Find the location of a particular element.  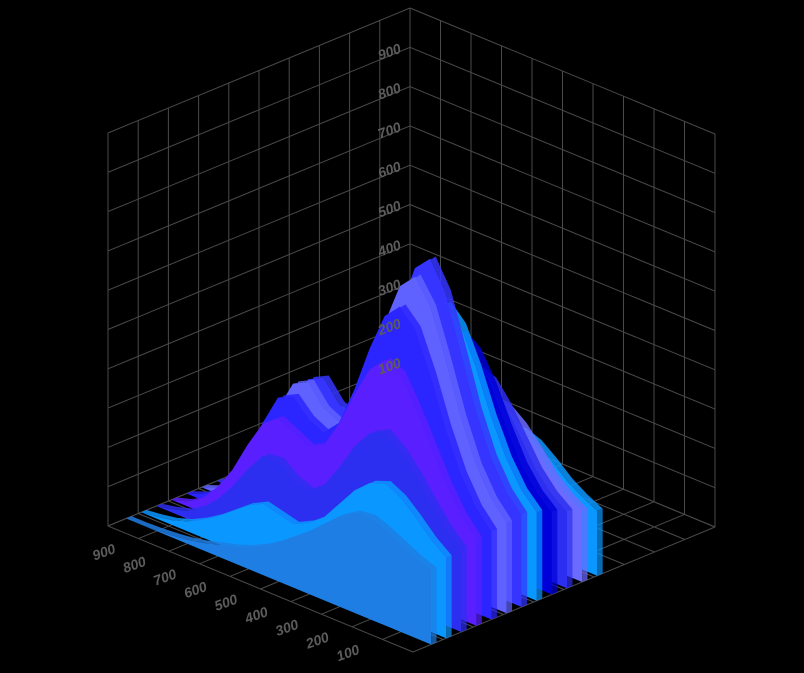

z-tick-label: 300 is located at coordinates (390, 287).